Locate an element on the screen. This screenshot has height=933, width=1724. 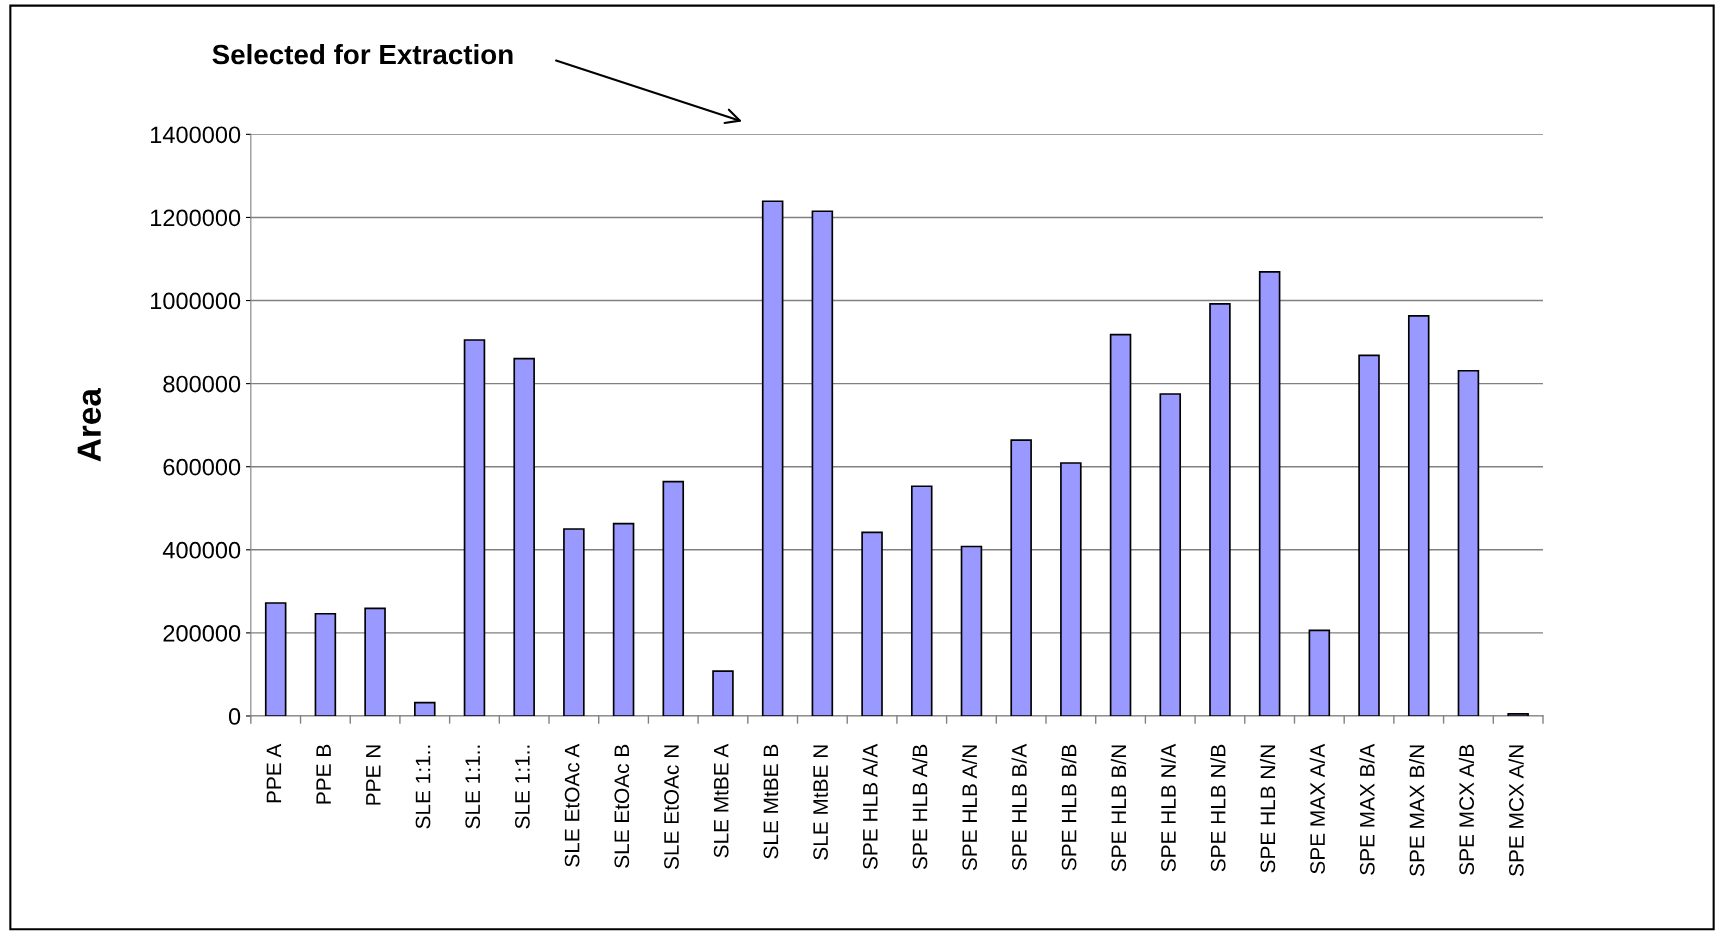
y-tick-label: 200000 is located at coordinates (202, 633).